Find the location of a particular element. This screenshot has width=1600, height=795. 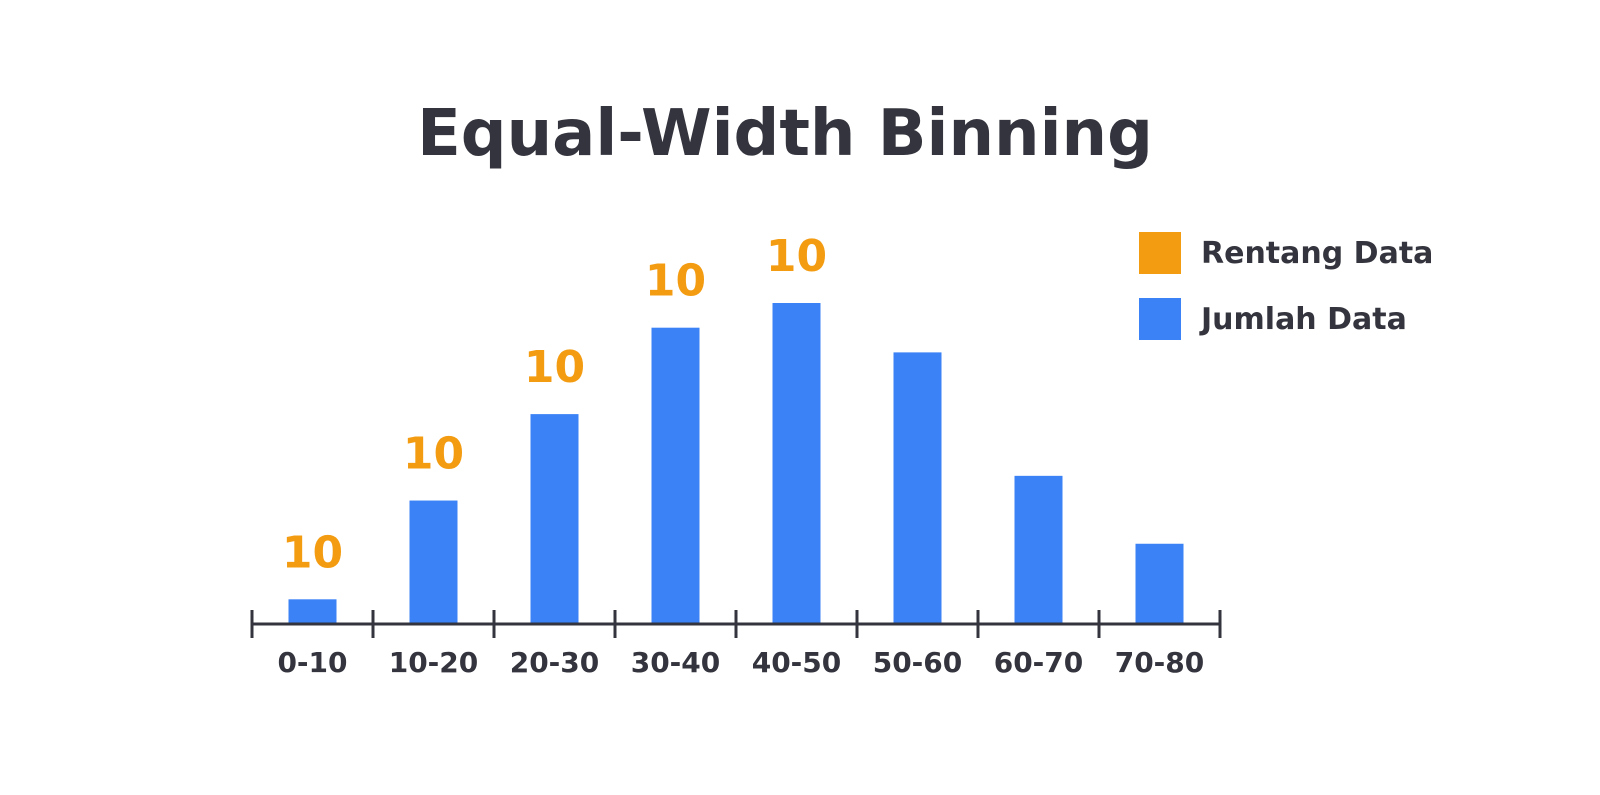

tick-label-10-20: 10-20 is located at coordinates (434, 662).